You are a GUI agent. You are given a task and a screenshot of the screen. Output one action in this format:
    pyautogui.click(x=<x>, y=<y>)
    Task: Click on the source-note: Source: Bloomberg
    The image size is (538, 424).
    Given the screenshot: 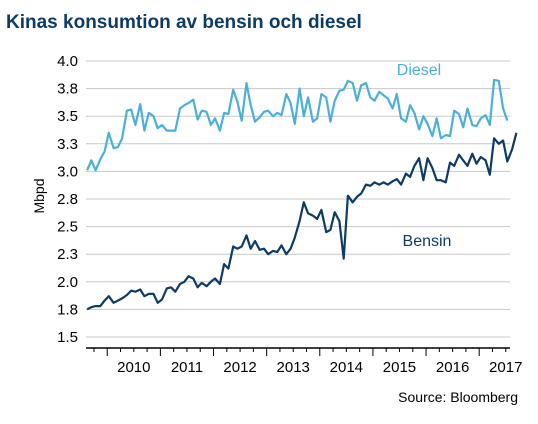 What is the action you would take?
    pyautogui.click(x=458, y=397)
    